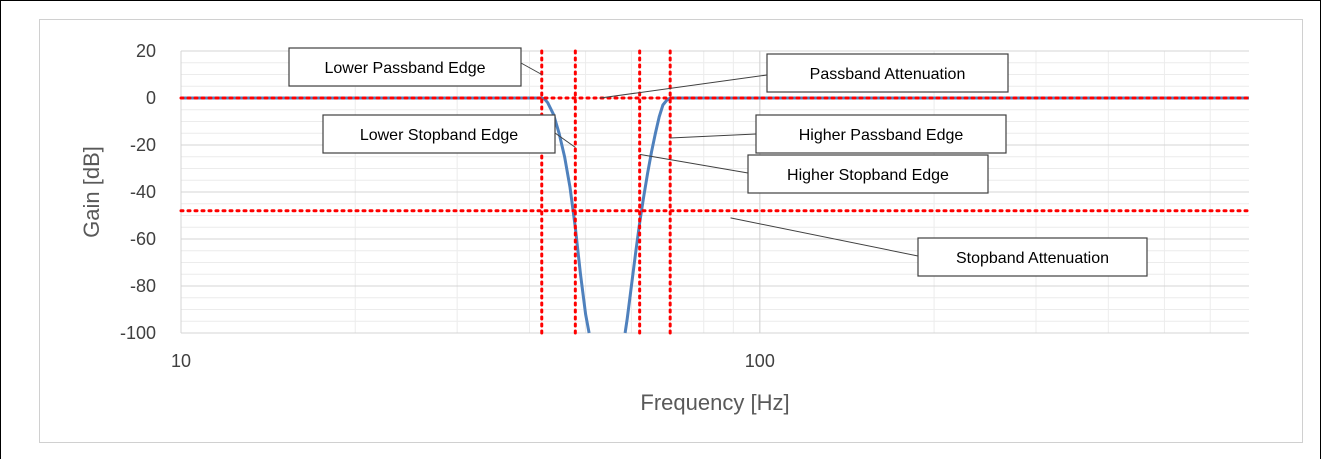 The width and height of the screenshot is (1321, 459). I want to click on y-tick-label: -60, so click(143, 239).